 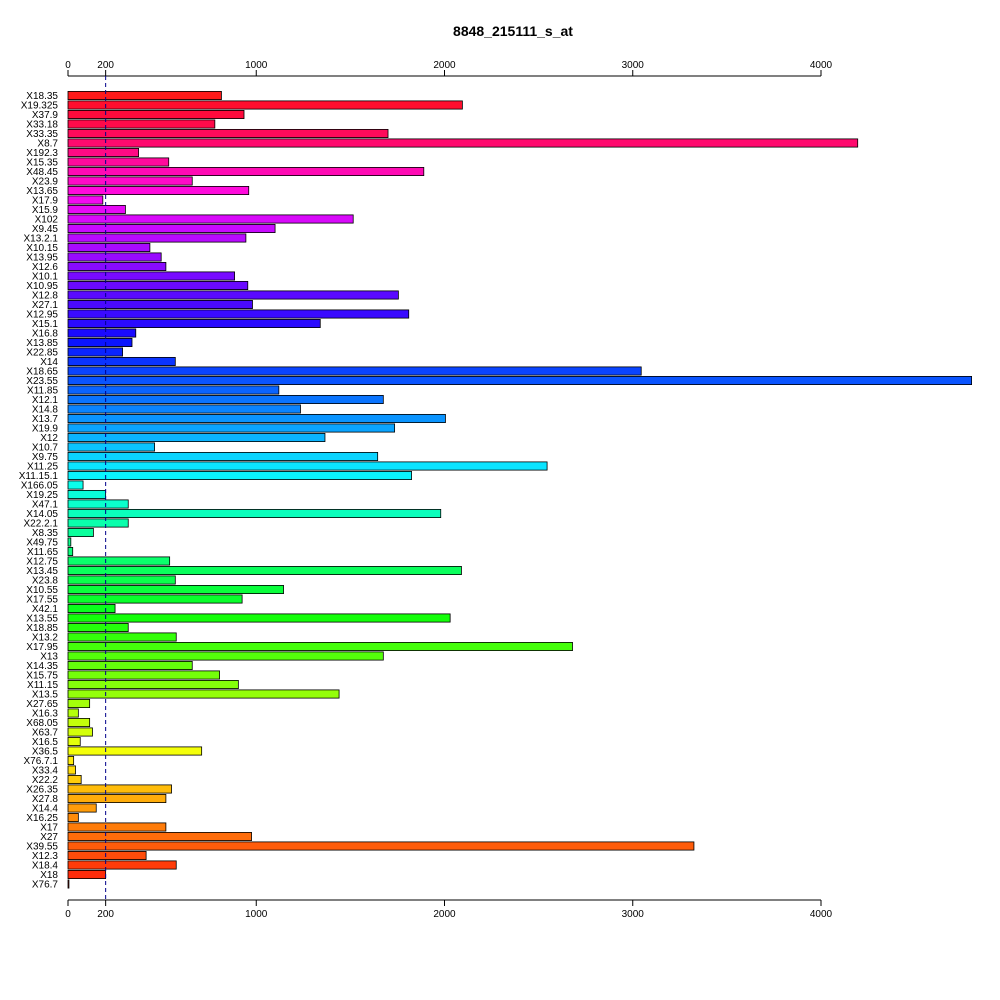 What do you see at coordinates (45, 296) in the screenshot?
I see `category-label: X12.8` at bounding box center [45, 296].